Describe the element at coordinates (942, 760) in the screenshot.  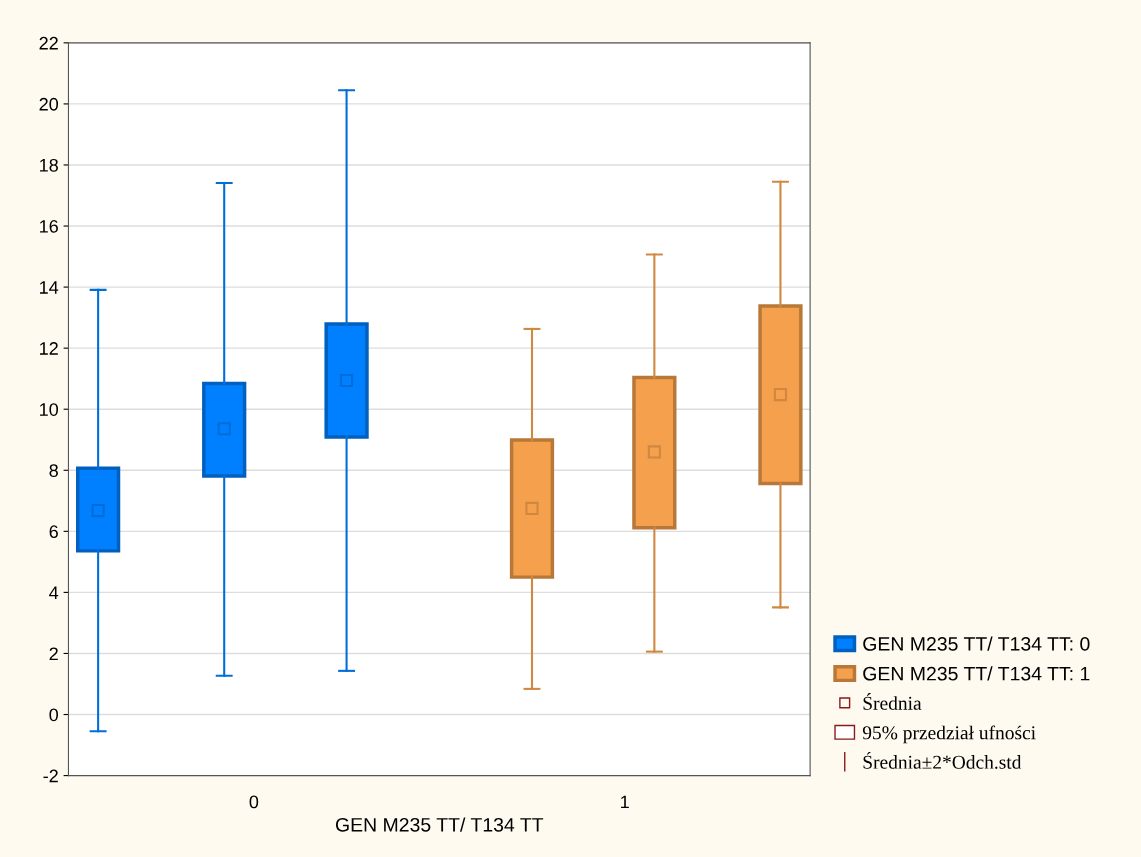
I see `text: Średnia±2*Odch.std` at that location.